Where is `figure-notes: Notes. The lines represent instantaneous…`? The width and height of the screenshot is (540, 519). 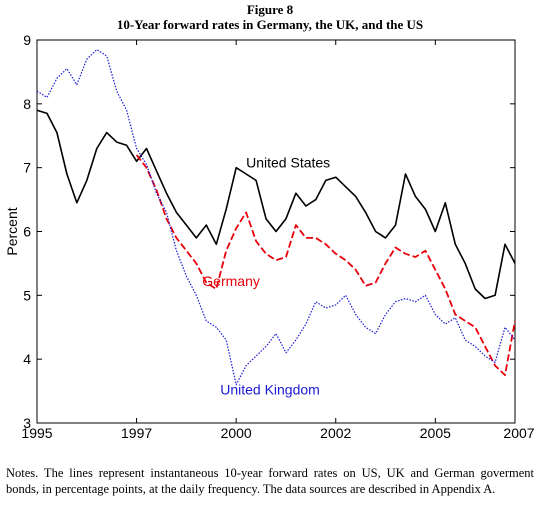
figure-notes: Notes. The lines represent instantaneous… is located at coordinates (270, 481).